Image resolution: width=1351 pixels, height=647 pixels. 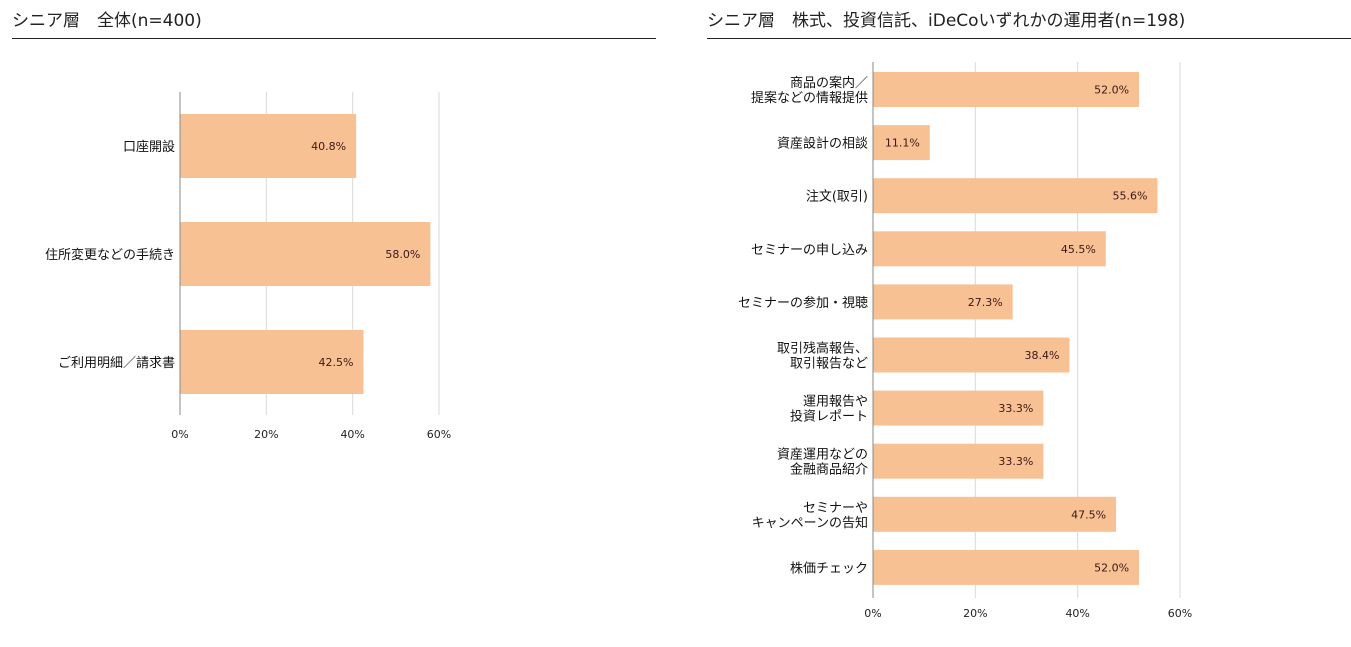 What do you see at coordinates (179, 434) in the screenshot?
I see `left-x-tick-label: 0%` at bounding box center [179, 434].